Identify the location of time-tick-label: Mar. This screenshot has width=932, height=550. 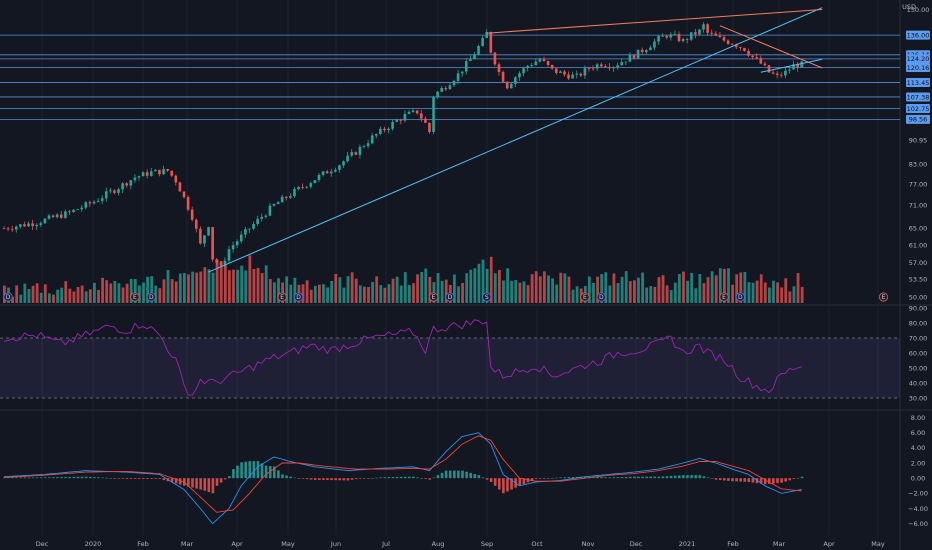
(187, 544).